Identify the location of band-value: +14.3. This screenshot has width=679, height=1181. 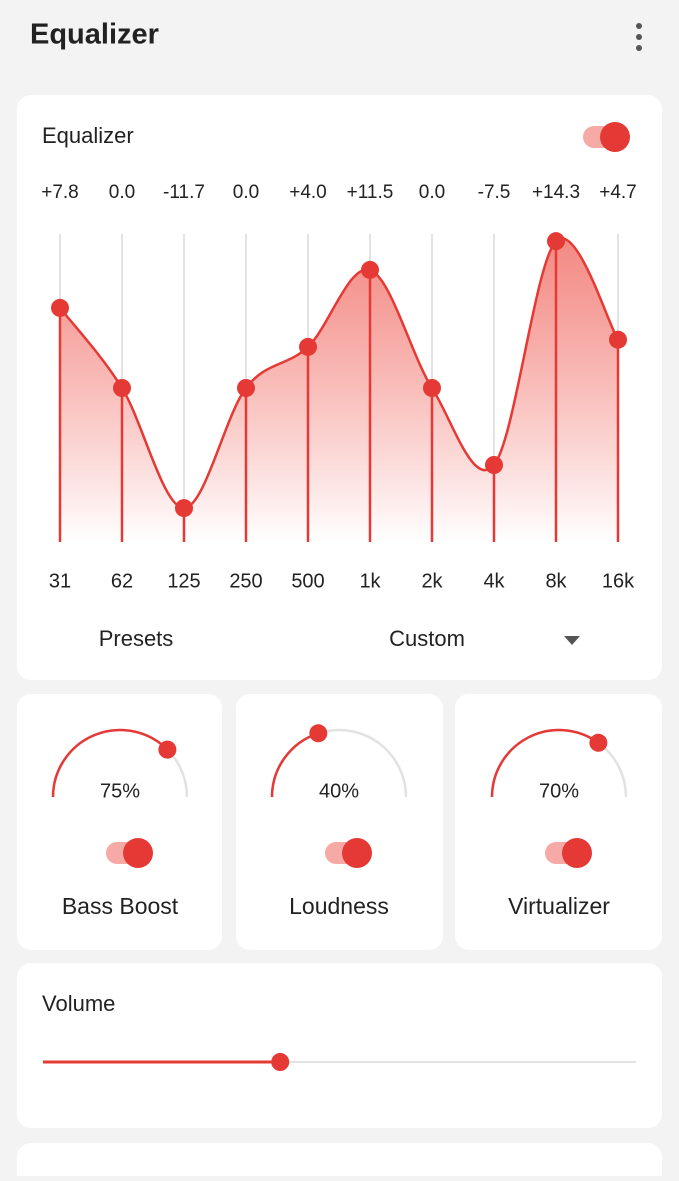
(556, 192).